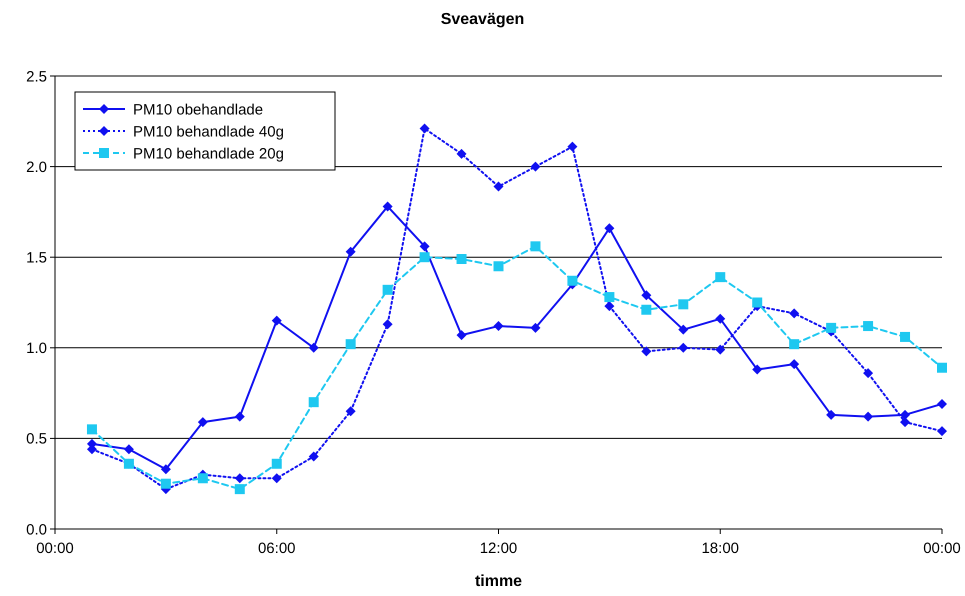  Describe the element at coordinates (499, 548) in the screenshot. I see `x-tick-label: 12:00` at that location.